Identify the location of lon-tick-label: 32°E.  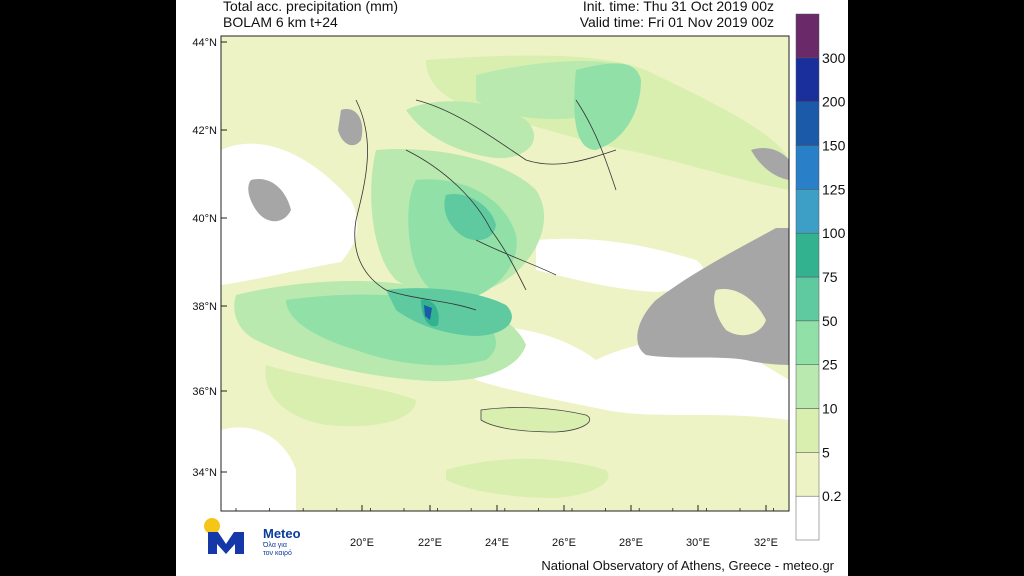
(766, 543).